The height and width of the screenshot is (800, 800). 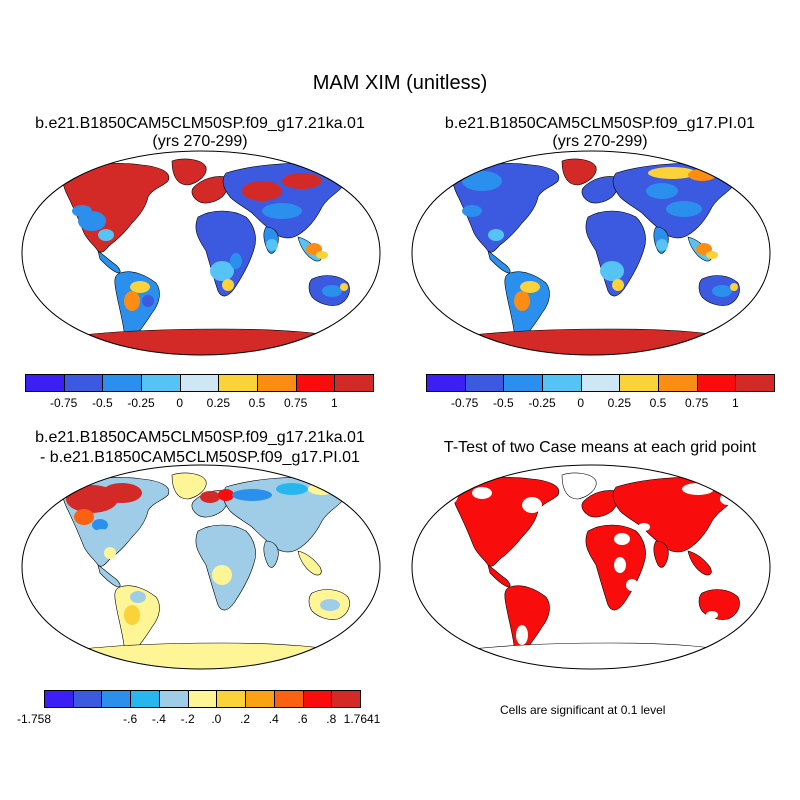 I want to click on land-australia, so click(x=719, y=604).